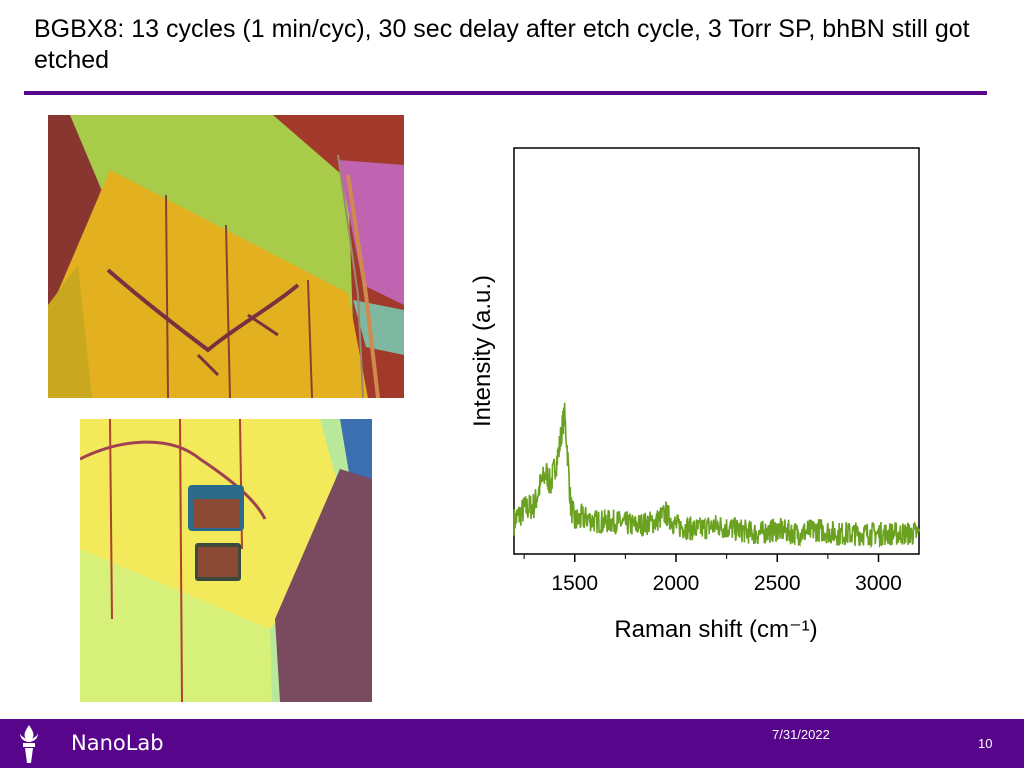  Describe the element at coordinates (29, 744) in the screenshot. I see `torch-icon` at that location.